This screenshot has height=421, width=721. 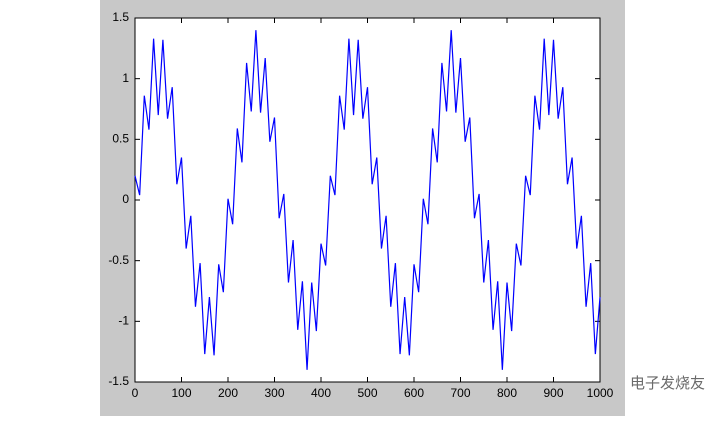 What do you see at coordinates (321, 393) in the screenshot?
I see `x-tick-label: 400` at bounding box center [321, 393].